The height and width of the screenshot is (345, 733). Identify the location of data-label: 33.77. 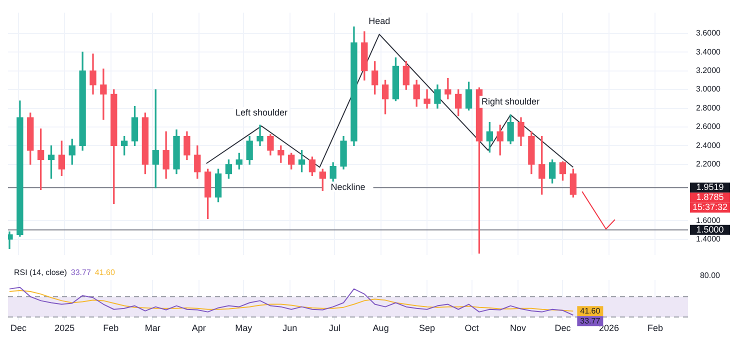
(590, 321).